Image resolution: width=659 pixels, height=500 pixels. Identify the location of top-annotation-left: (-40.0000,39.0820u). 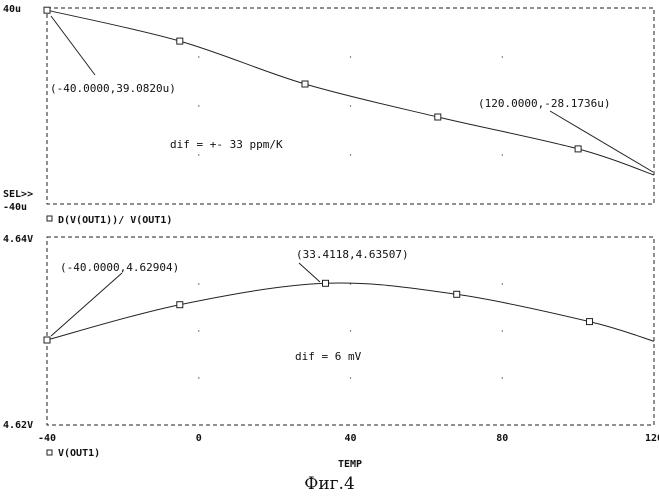
(113, 88).